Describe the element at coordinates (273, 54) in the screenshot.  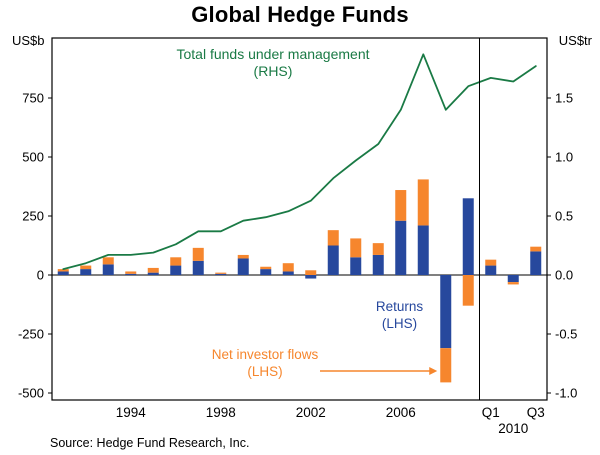
I see `annotation-total-funds-text: Total funds under management` at that location.